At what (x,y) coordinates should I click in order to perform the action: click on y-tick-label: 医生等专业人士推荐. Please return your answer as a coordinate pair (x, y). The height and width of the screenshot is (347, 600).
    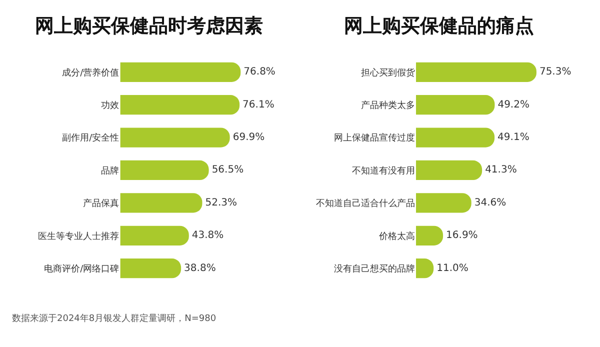
    Looking at the image, I should click on (79, 236).